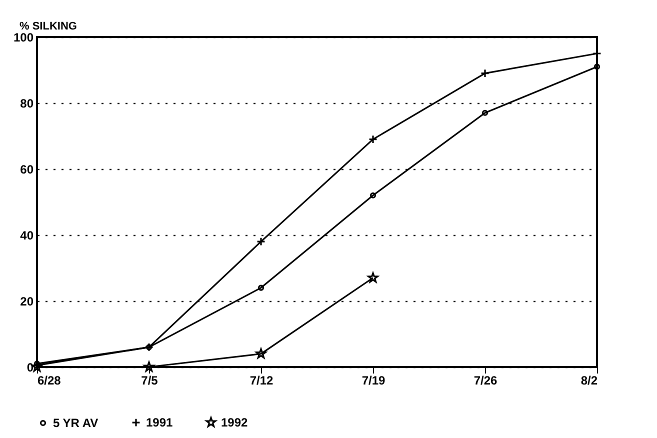 The image size is (657, 438). I want to click on y-axis-title: % SILKING, so click(48, 26).